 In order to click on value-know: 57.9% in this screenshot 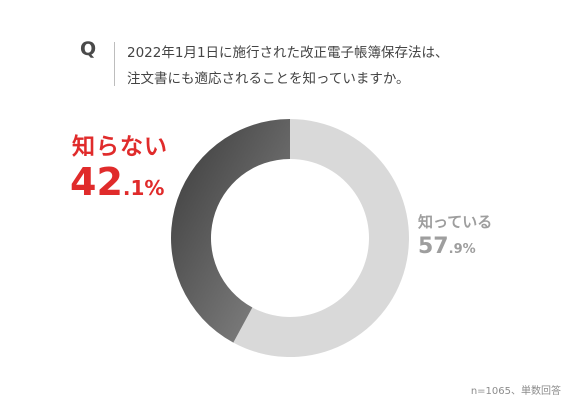, I will do `click(447, 246)`.